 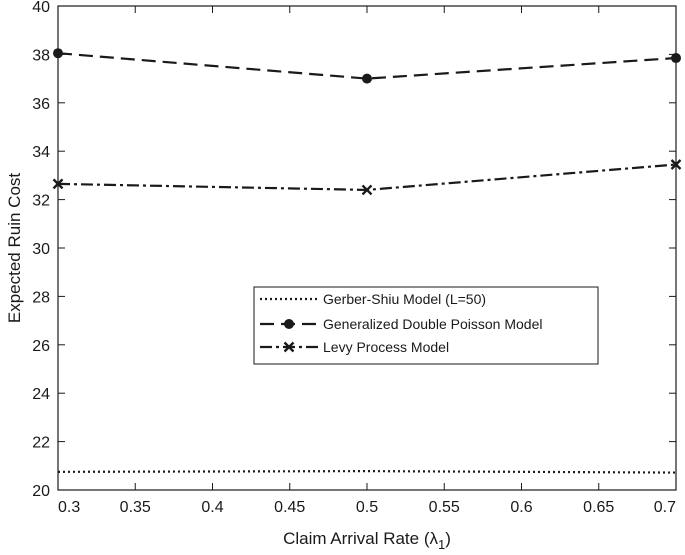 What do you see at coordinates (521, 507) in the screenshot?
I see `x-tick-label: 0.6` at bounding box center [521, 507].